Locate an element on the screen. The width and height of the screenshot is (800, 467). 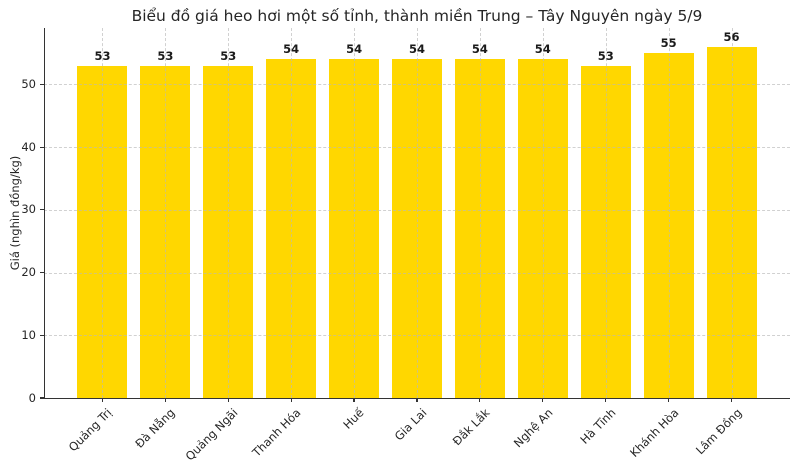
y-axis-spine is located at coordinates (45, 214).